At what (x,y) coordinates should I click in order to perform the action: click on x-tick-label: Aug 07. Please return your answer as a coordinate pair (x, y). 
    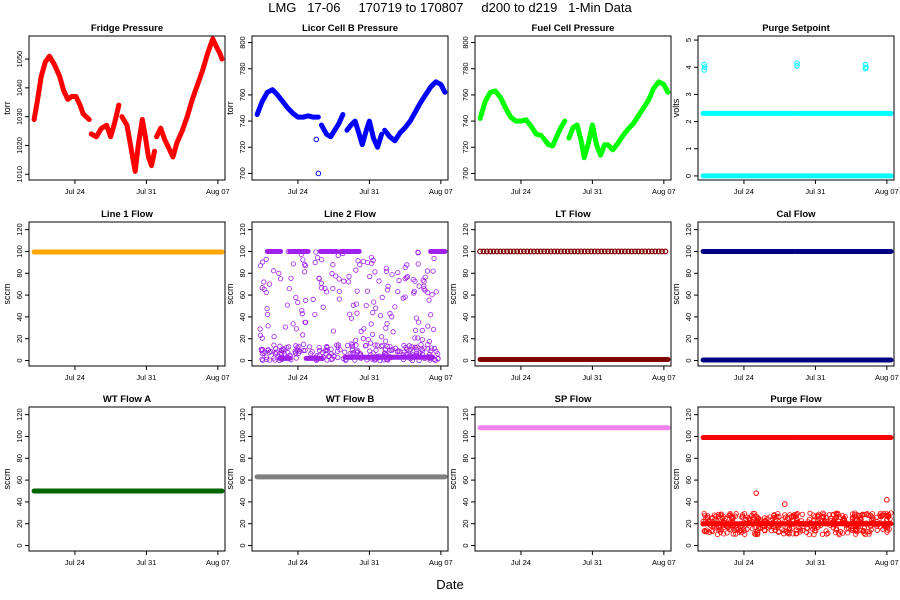
    Looking at the image, I should click on (441, 191).